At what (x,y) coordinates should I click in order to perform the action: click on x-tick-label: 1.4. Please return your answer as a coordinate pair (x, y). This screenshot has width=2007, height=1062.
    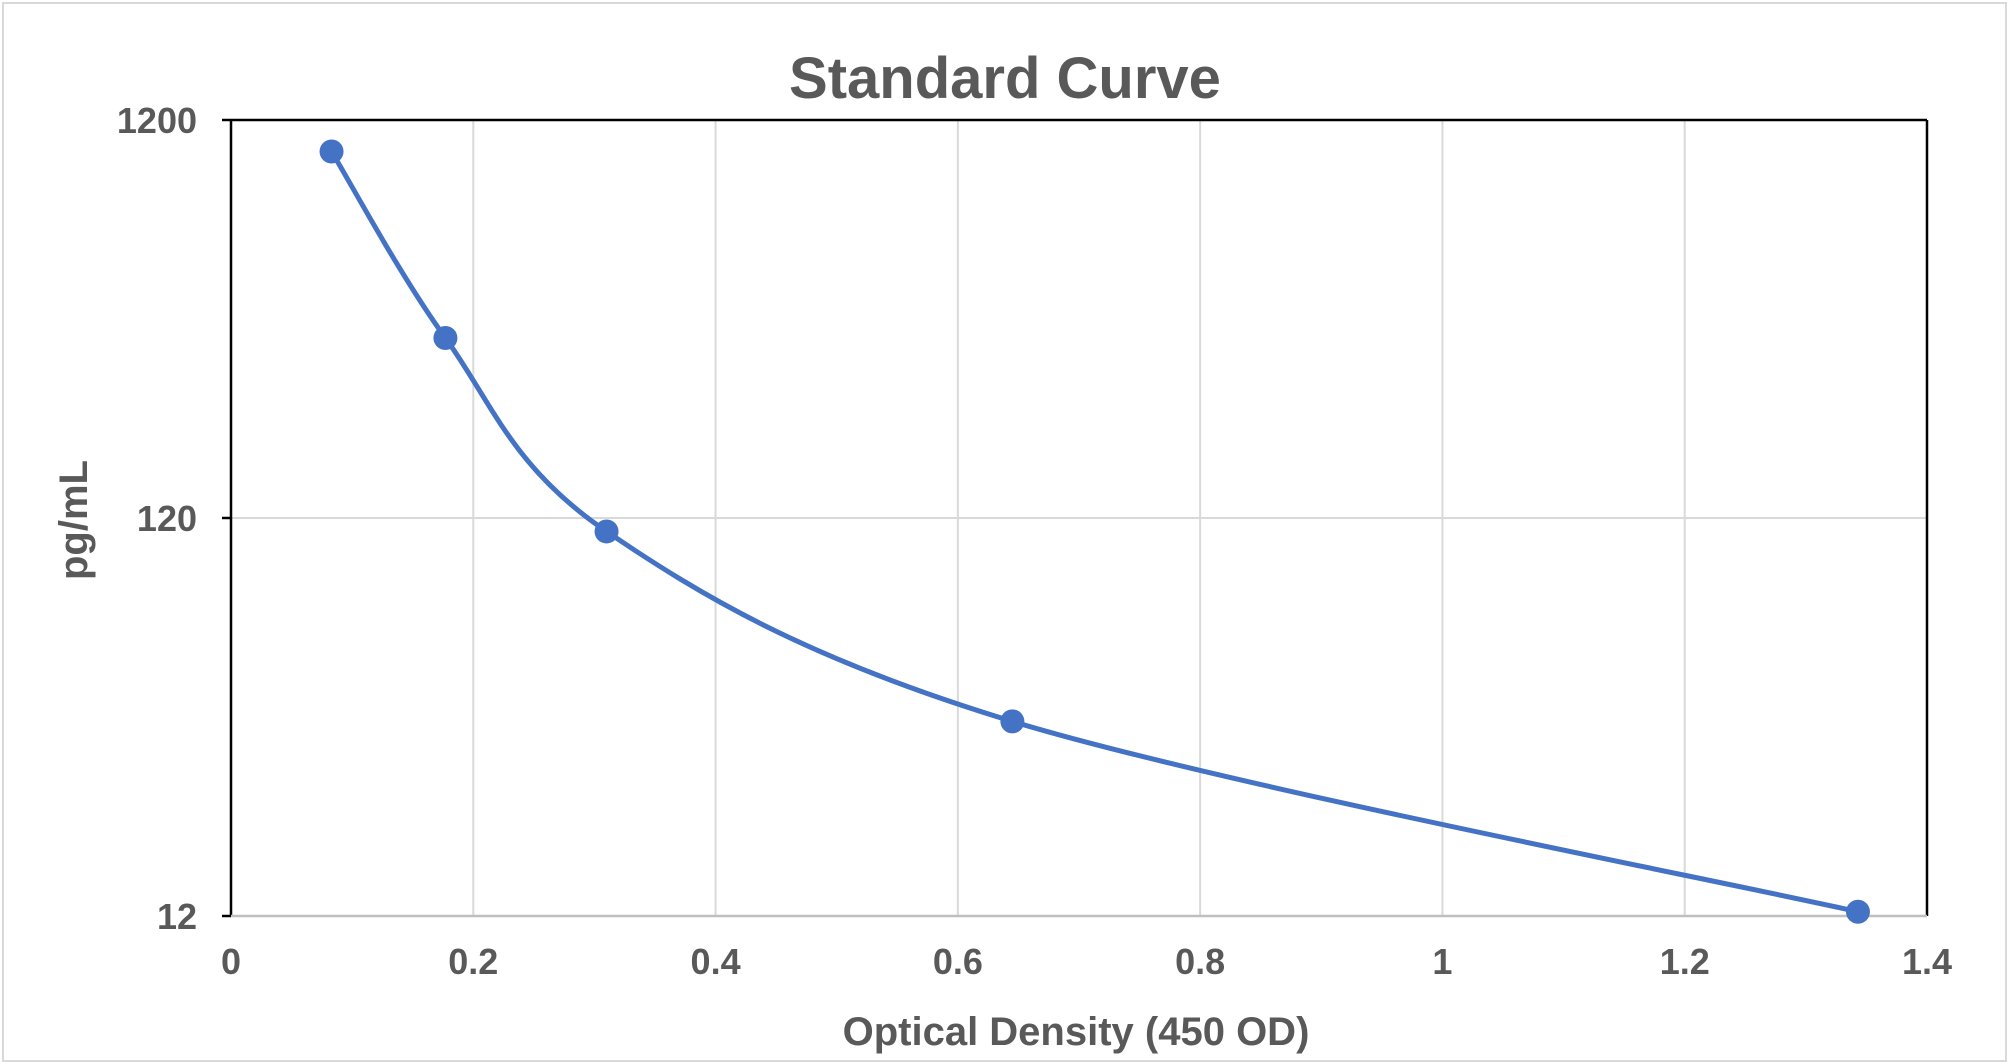
    Looking at the image, I should click on (1927, 961).